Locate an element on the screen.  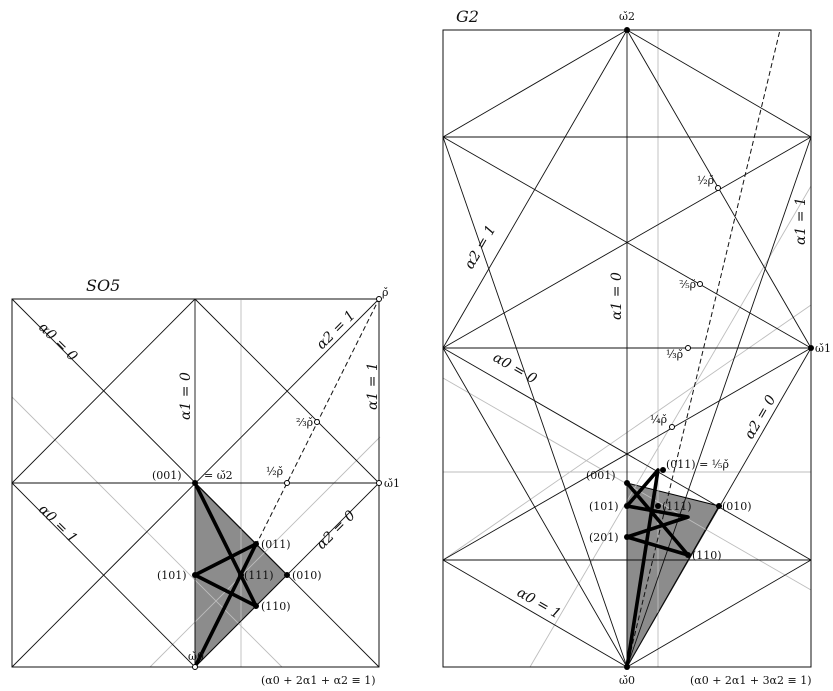
g2-label-alpha0-0: α0 = 0 is located at coordinates (515, 369).